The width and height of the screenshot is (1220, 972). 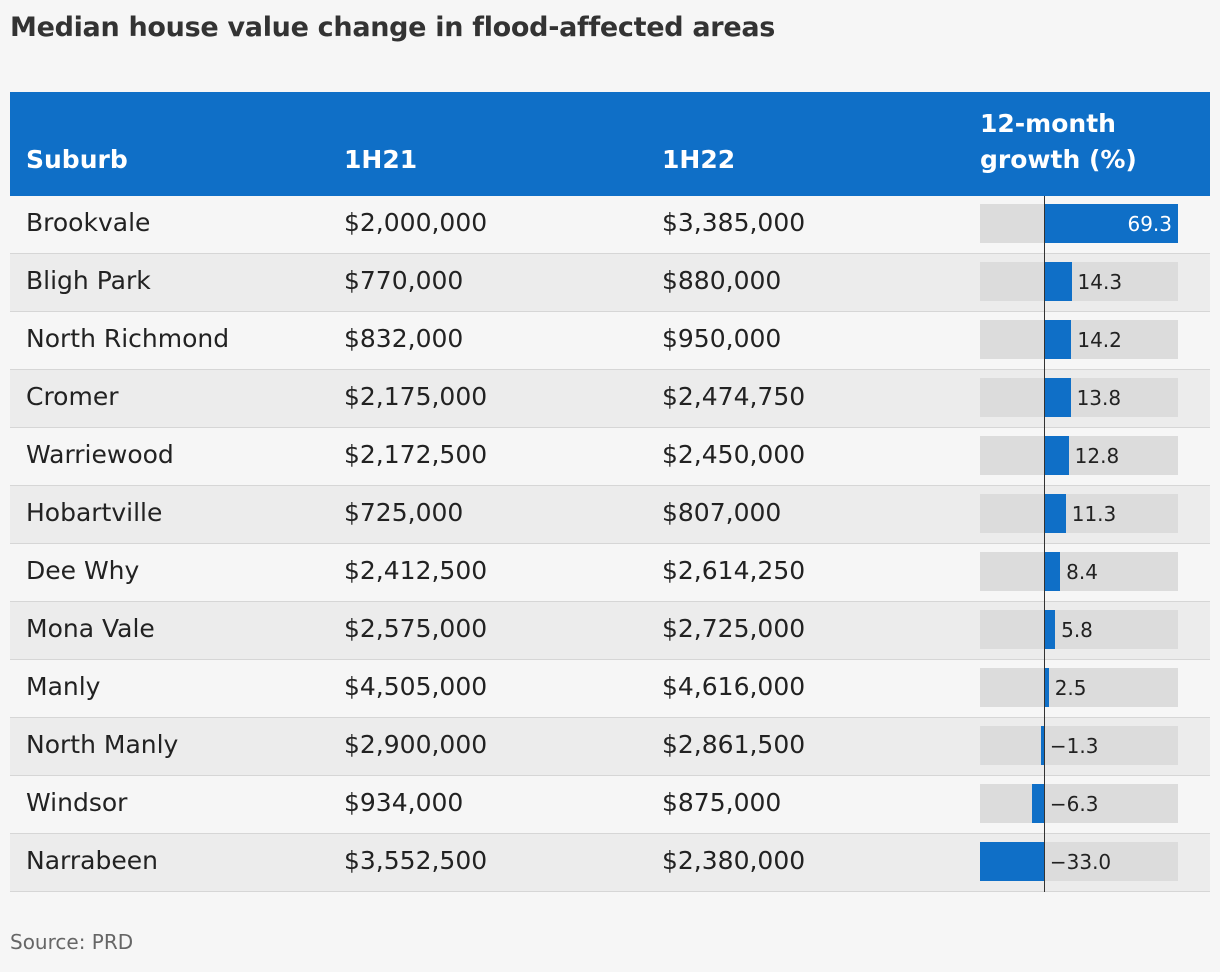 I want to click on suburb-cell: Dee Why, so click(x=83, y=570).